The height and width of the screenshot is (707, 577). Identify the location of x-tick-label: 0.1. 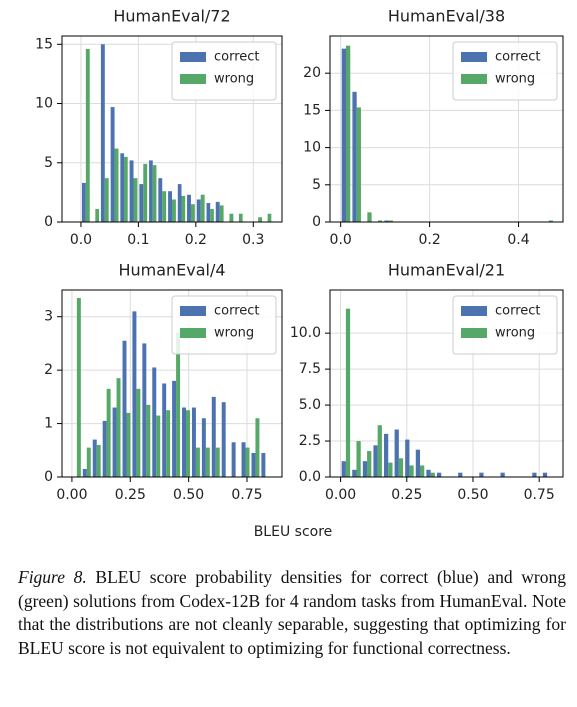
(138, 240).